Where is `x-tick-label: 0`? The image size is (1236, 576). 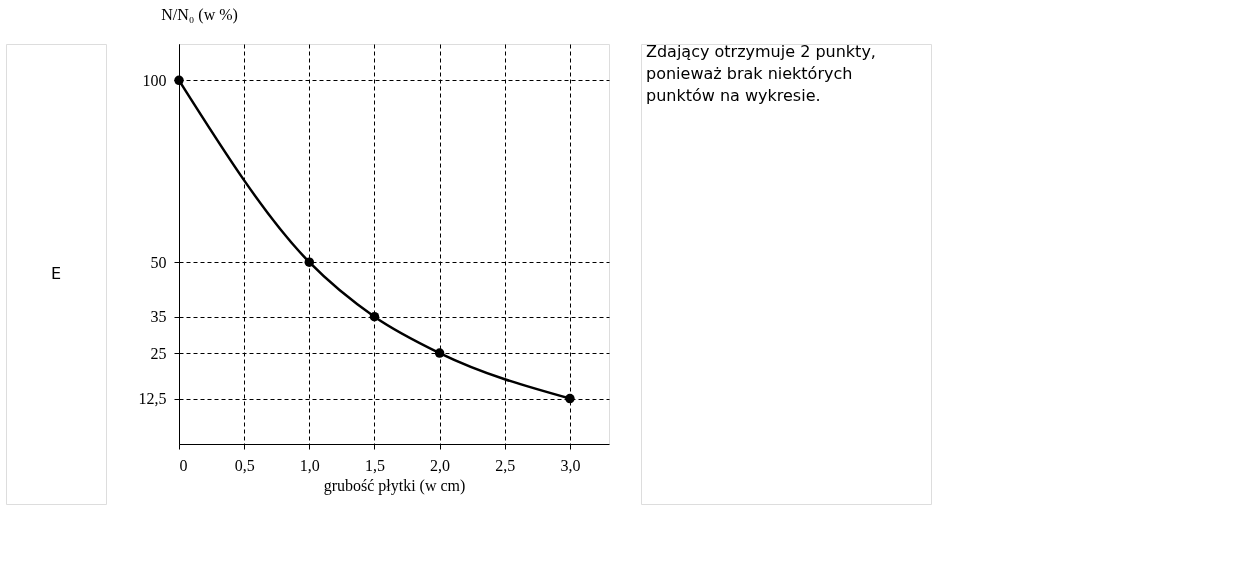
x-tick-label: 0 is located at coordinates (183, 465).